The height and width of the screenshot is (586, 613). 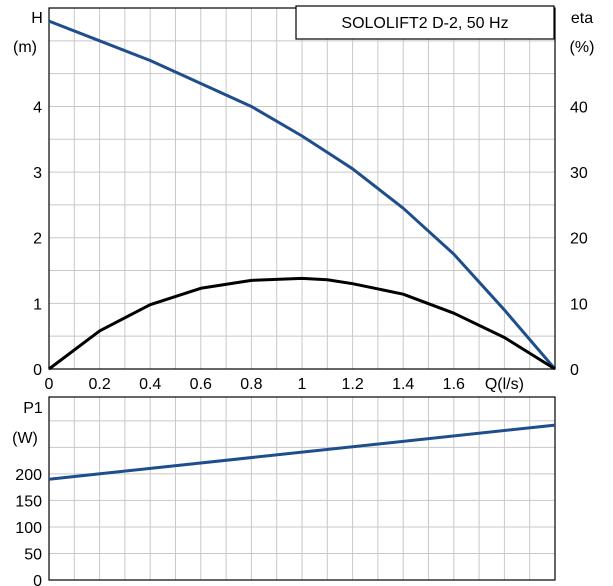 What do you see at coordinates (33, 408) in the screenshot?
I see `p1-axis-label: P1` at bounding box center [33, 408].